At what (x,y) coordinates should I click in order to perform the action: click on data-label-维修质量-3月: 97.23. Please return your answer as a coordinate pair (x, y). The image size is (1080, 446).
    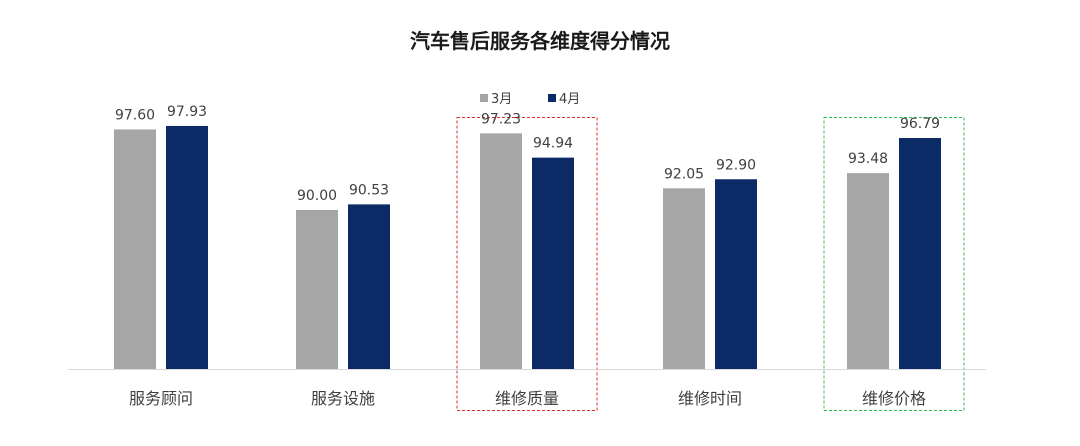
    Looking at the image, I should click on (501, 119).